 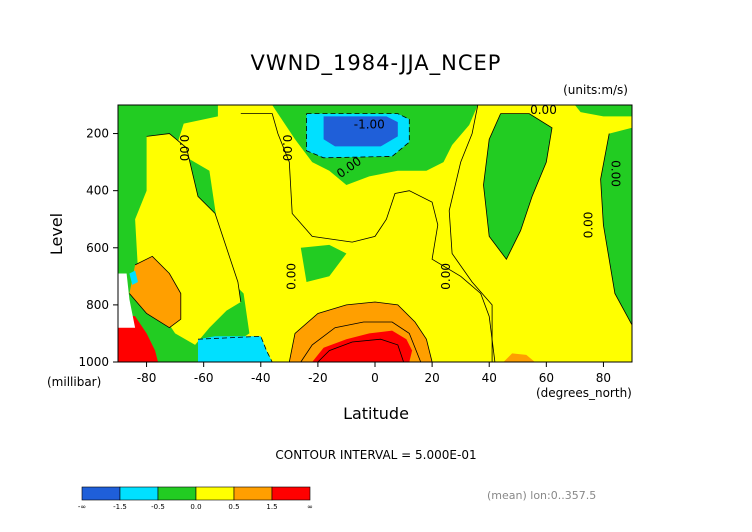 What do you see at coordinates (195, 507) in the screenshot?
I see `colorbar-label: 0.0` at bounding box center [195, 507].